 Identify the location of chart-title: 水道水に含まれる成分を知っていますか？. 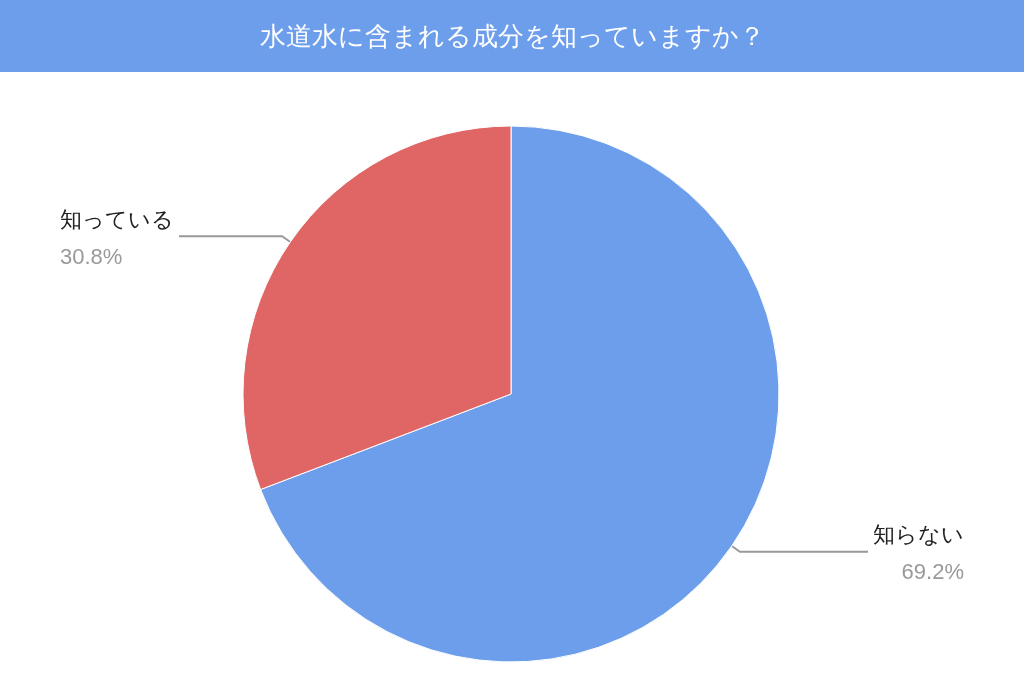
(512, 36).